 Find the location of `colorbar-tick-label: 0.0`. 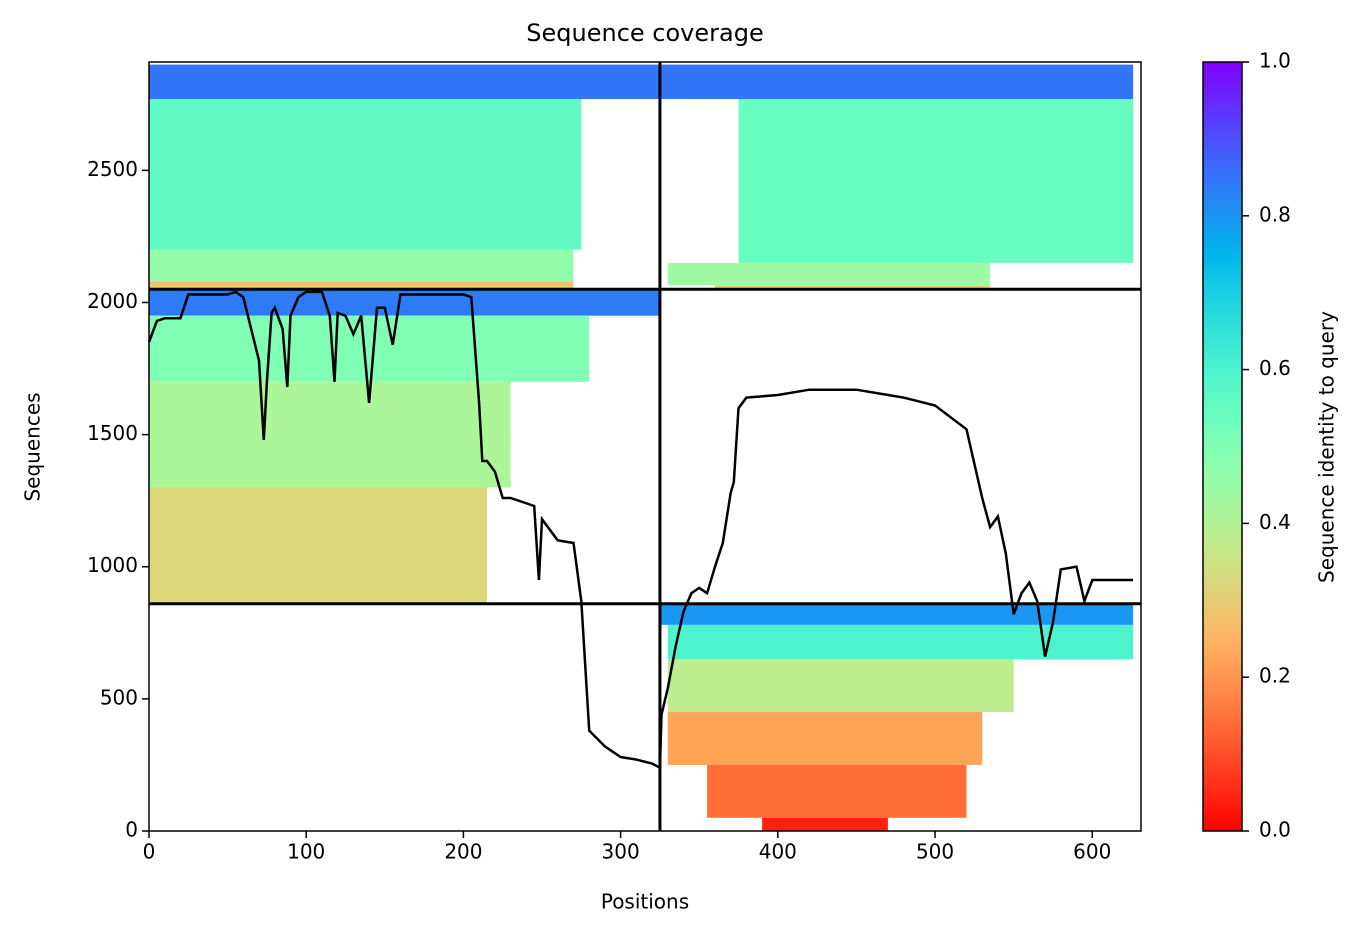

colorbar-tick-label: 0.0 is located at coordinates (1275, 830).